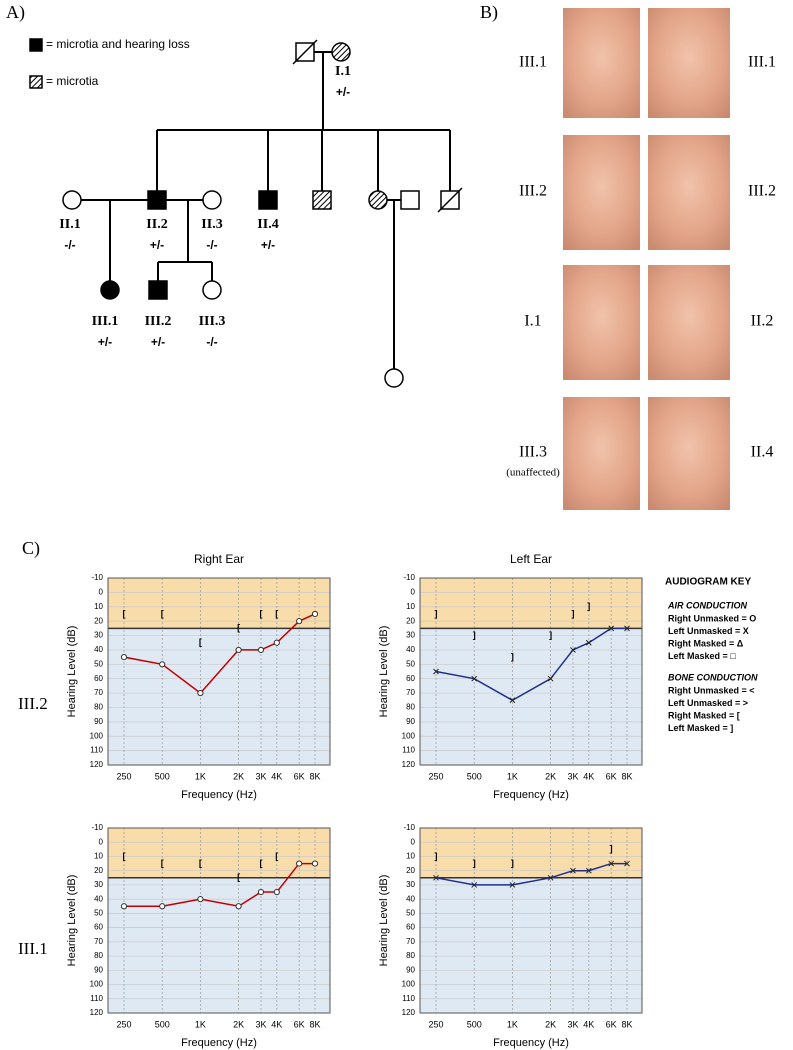  I want to click on x-tick-label: 2K, so click(550, 1024).